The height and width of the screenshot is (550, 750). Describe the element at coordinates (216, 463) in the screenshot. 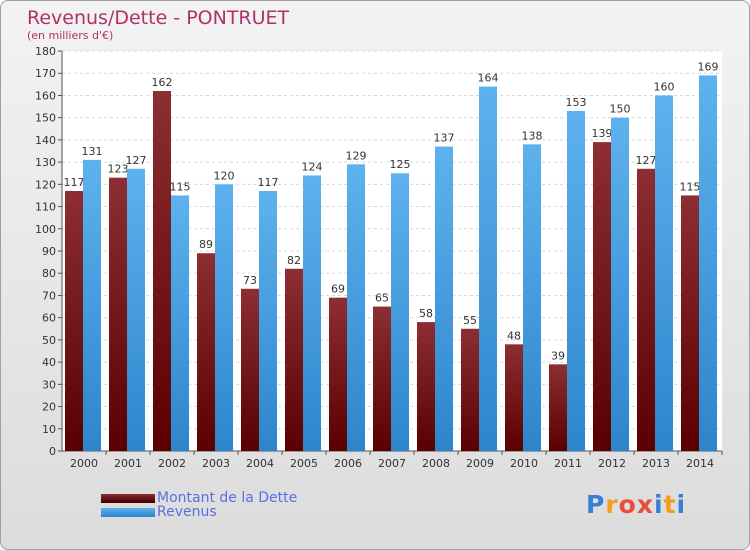

I see `x-tick-label-2003: 2003` at that location.